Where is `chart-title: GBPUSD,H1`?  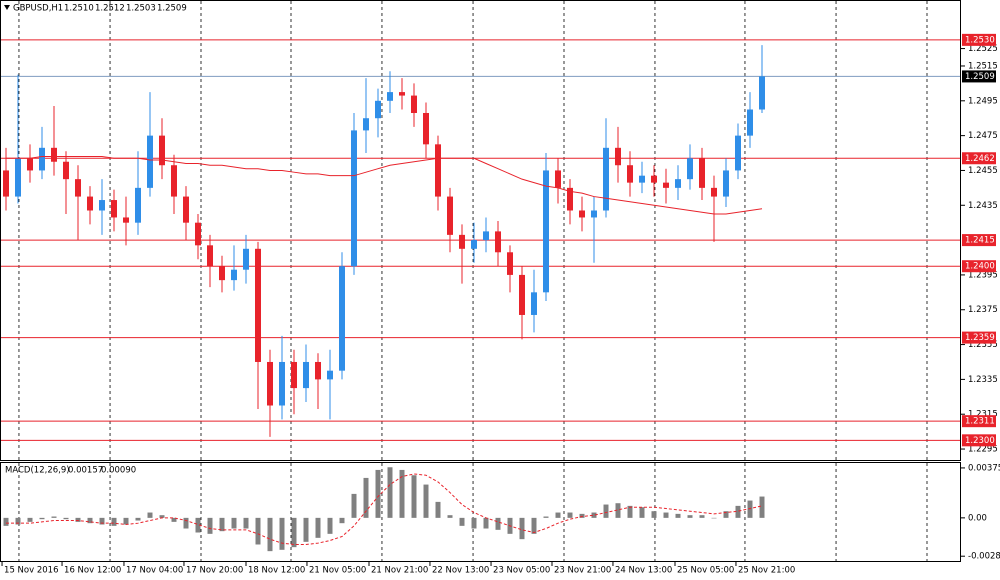 chart-title: GBPUSD,H1 is located at coordinates (38, 9).